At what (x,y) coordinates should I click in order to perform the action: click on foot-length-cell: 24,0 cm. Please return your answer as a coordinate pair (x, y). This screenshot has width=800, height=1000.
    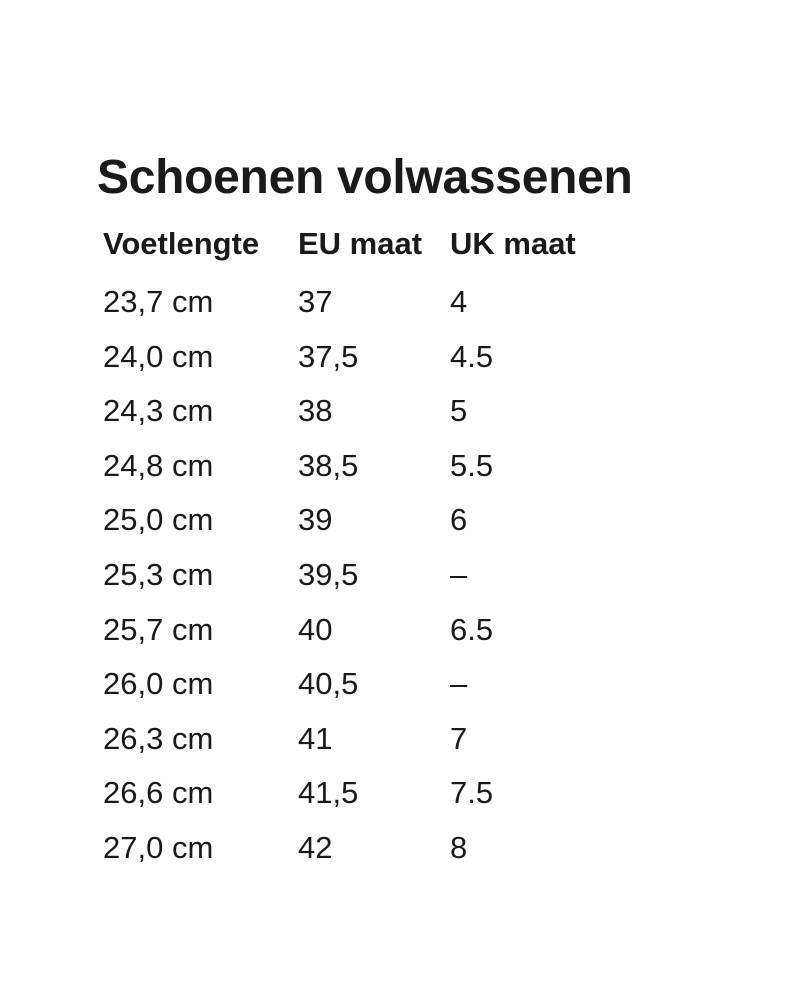
    Looking at the image, I should click on (158, 356).